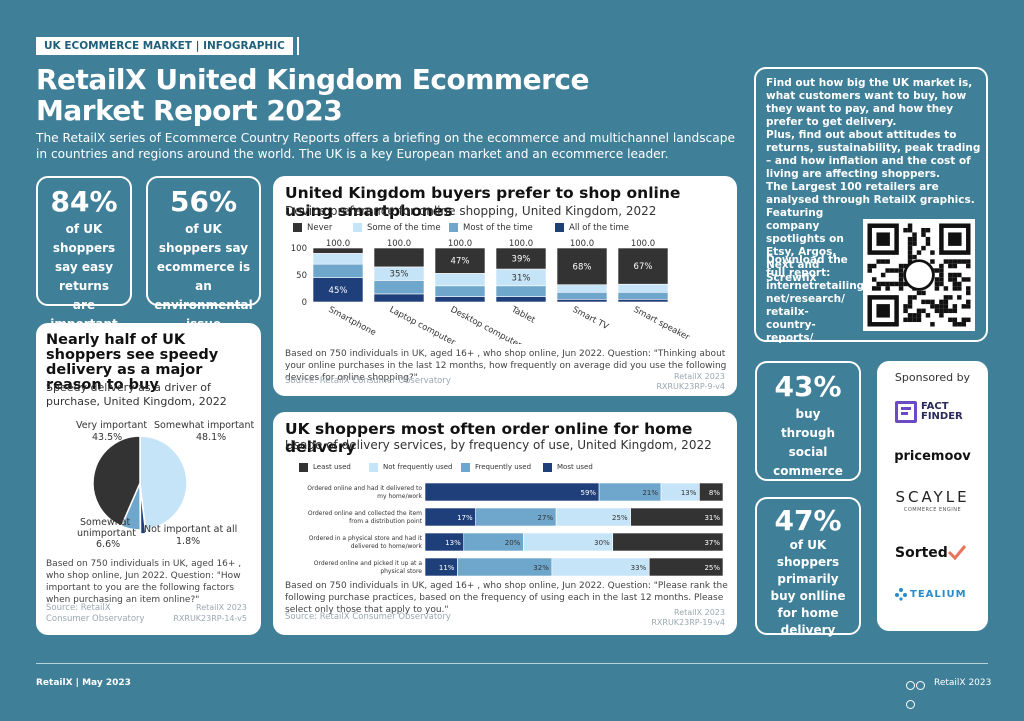 Image resolution: width=1024 pixels, height=721 pixels. What do you see at coordinates (602, 543) in the screenshot?
I see `data-label: 30%` at bounding box center [602, 543].